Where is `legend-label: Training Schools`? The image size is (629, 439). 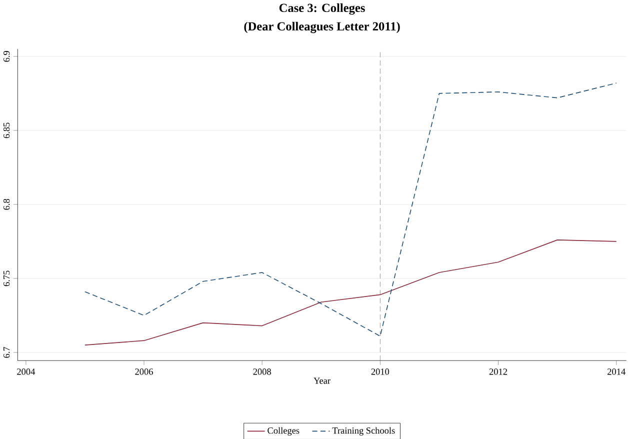 legend-label: Training Schools is located at coordinates (363, 431).